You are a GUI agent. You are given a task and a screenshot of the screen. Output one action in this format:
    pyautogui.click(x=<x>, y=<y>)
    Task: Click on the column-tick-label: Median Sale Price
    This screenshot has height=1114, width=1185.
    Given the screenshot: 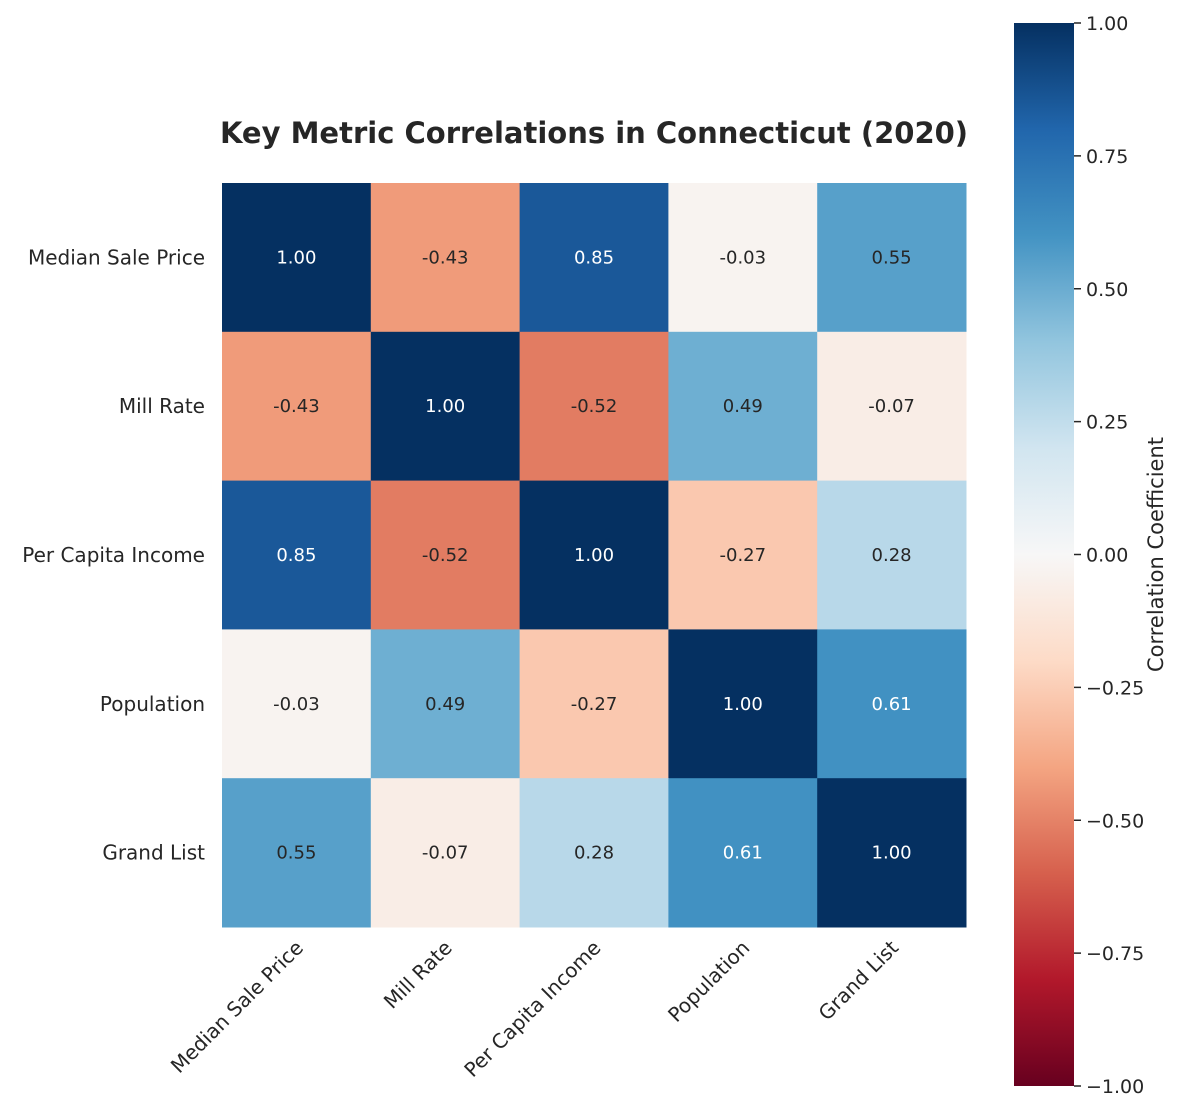 What is the action you would take?
    pyautogui.click(x=237, y=1007)
    